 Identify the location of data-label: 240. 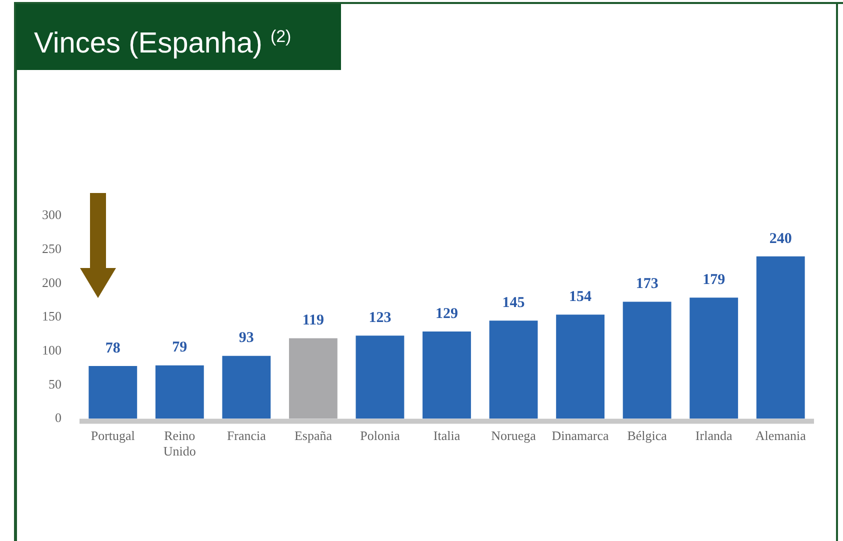
(780, 238).